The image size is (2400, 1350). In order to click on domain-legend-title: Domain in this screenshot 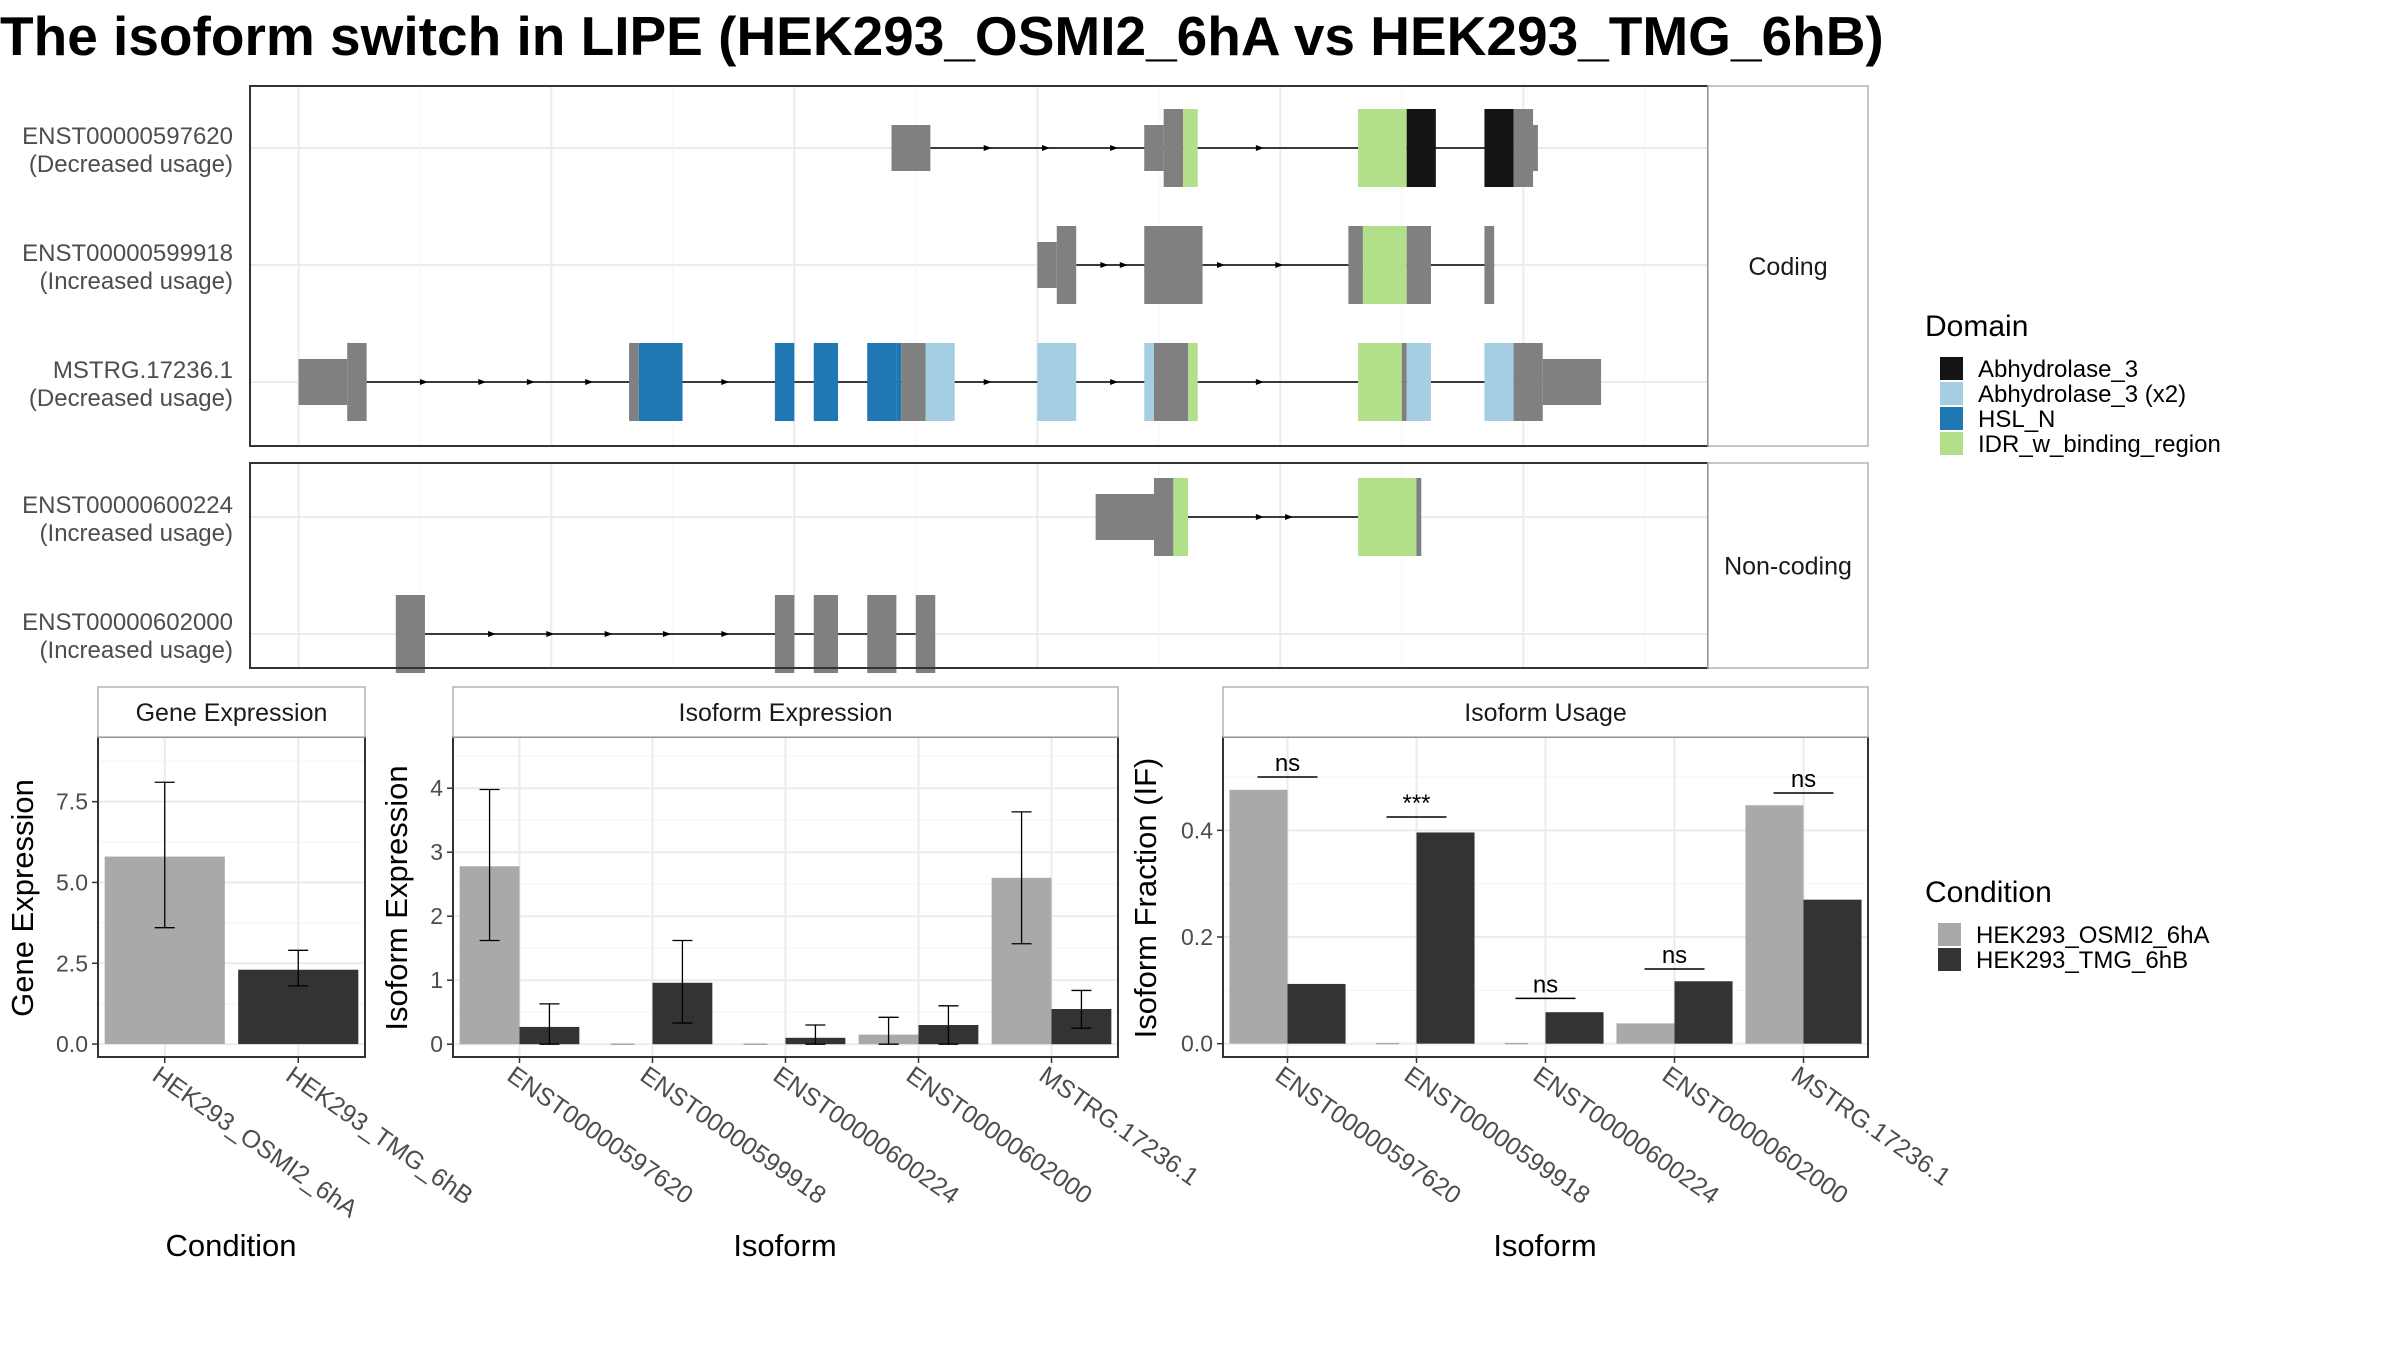, I will do `click(1976, 326)`.